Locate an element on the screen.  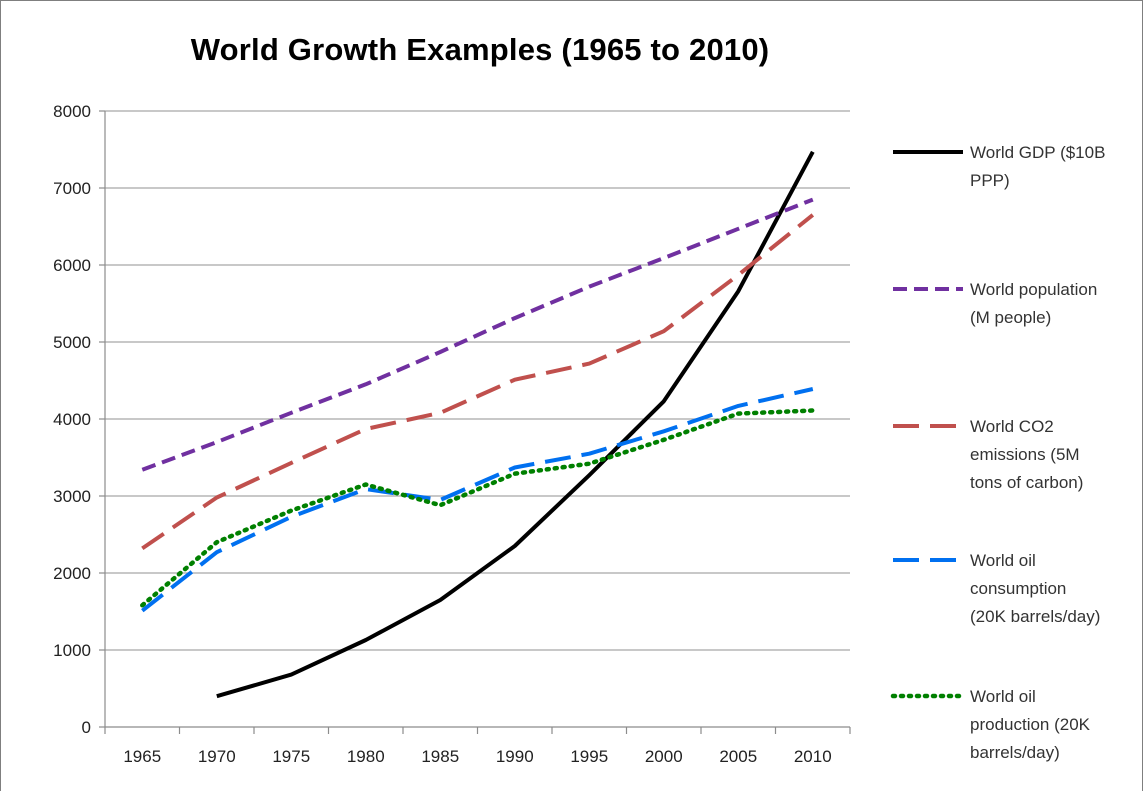
x-tick-label: 1995 is located at coordinates (589, 756).